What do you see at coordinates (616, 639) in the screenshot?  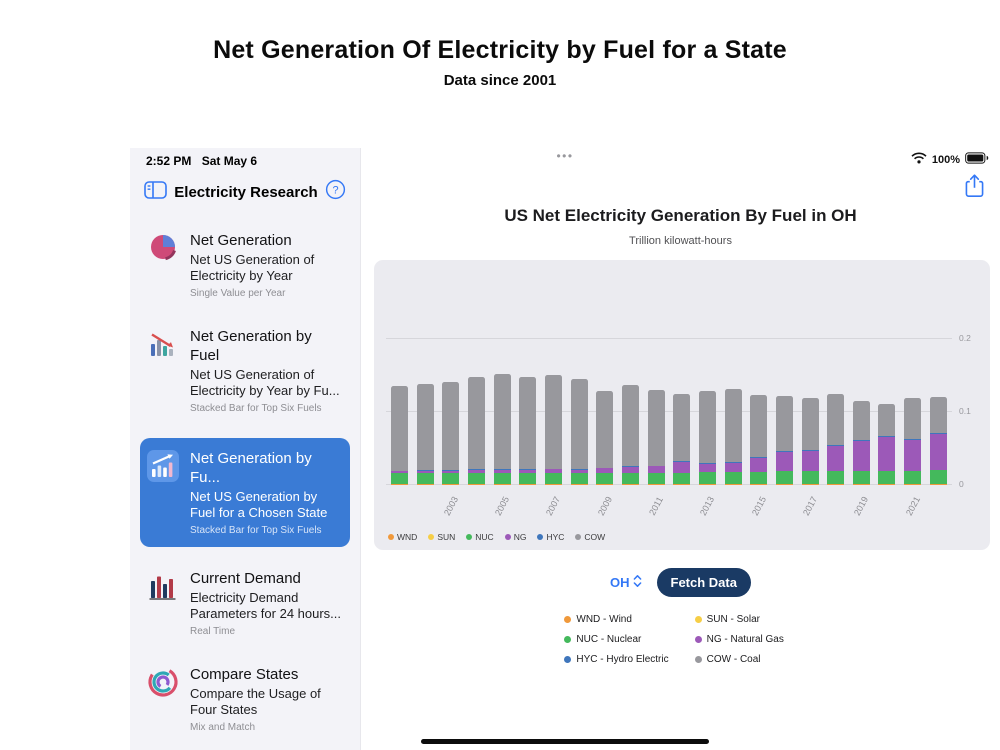 I see `fuel-legend-item: NUC - Nuclear` at bounding box center [616, 639].